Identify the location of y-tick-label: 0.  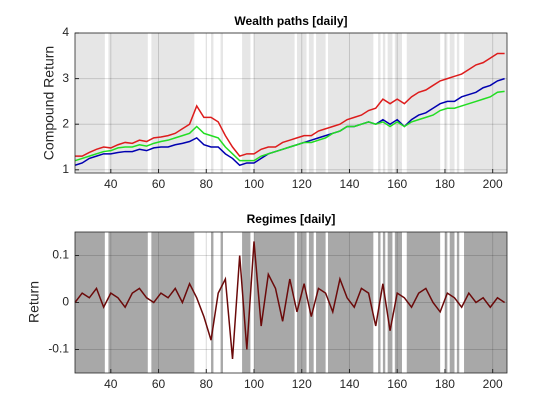
(65, 302).